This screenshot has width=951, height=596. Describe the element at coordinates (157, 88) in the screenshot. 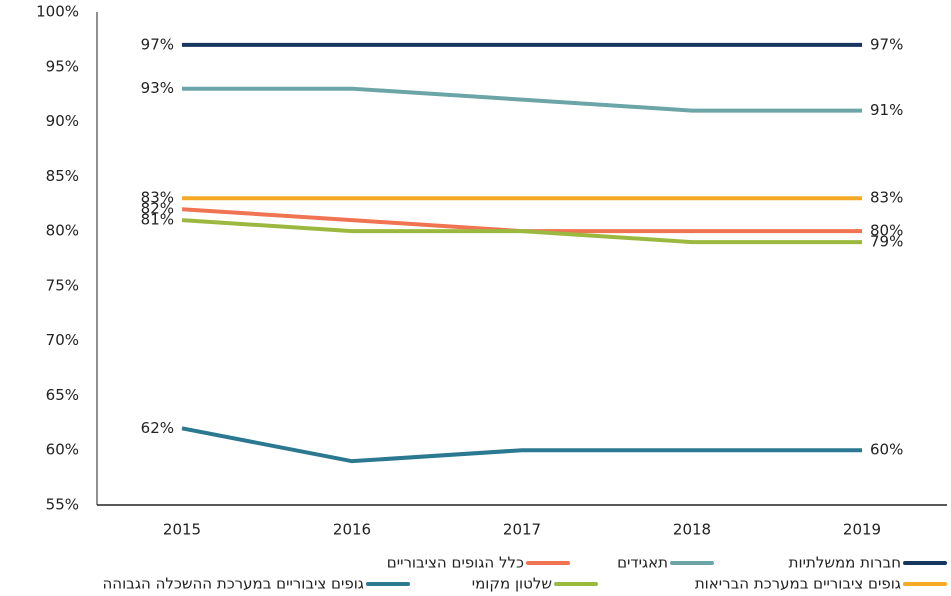

I see `data-label: 93%` at that location.